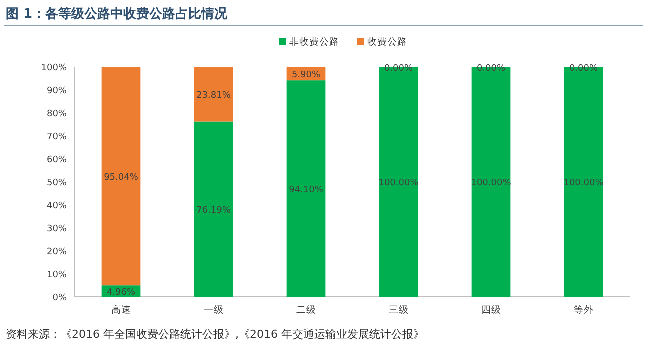 This screenshot has width=647, height=346. I want to click on y-tick-label: 70%, so click(57, 137).